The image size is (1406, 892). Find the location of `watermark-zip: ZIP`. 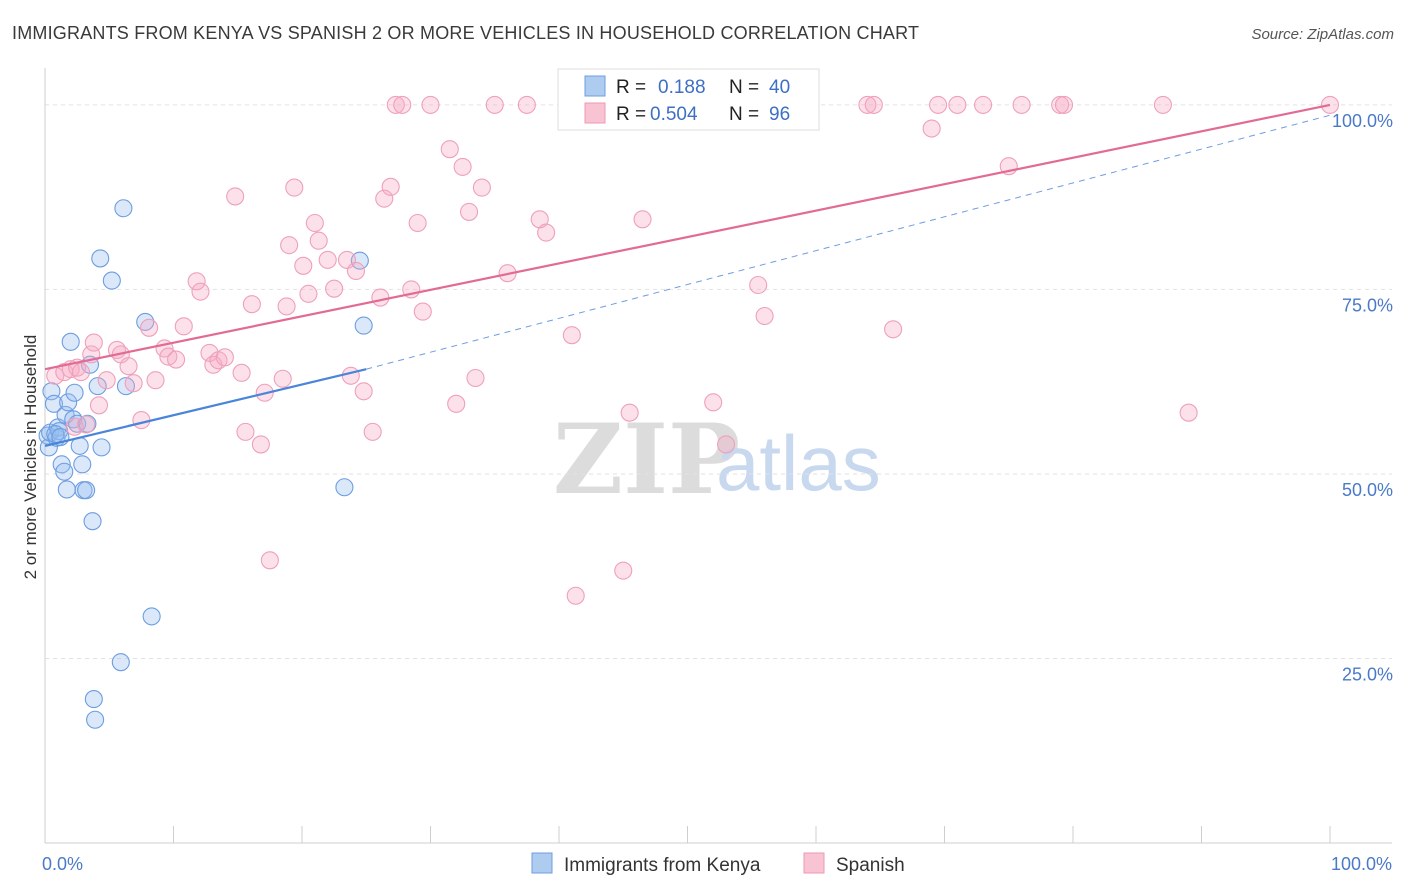

watermark-zip: ZIP is located at coordinates (646, 459).